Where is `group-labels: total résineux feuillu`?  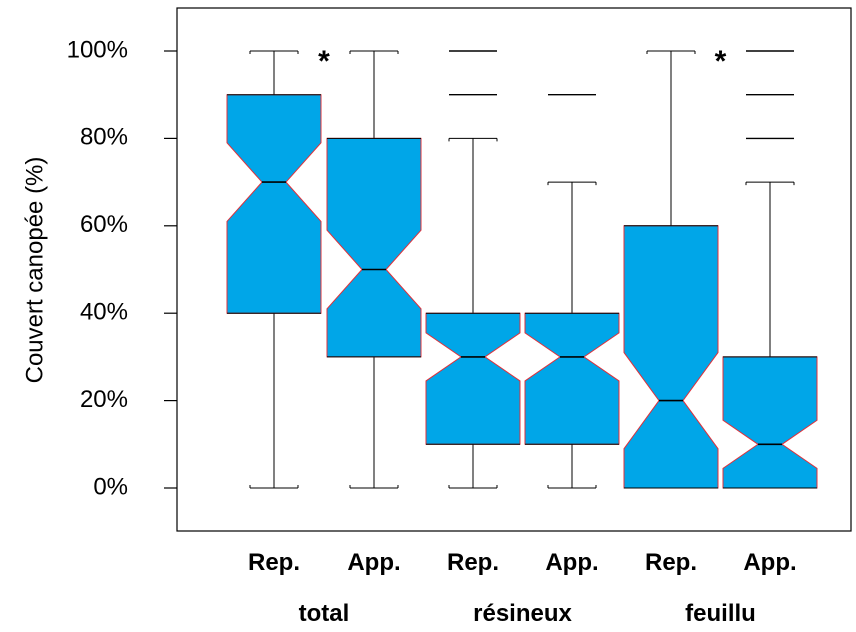 group-labels: total résineux feuillu is located at coordinates (527, 613).